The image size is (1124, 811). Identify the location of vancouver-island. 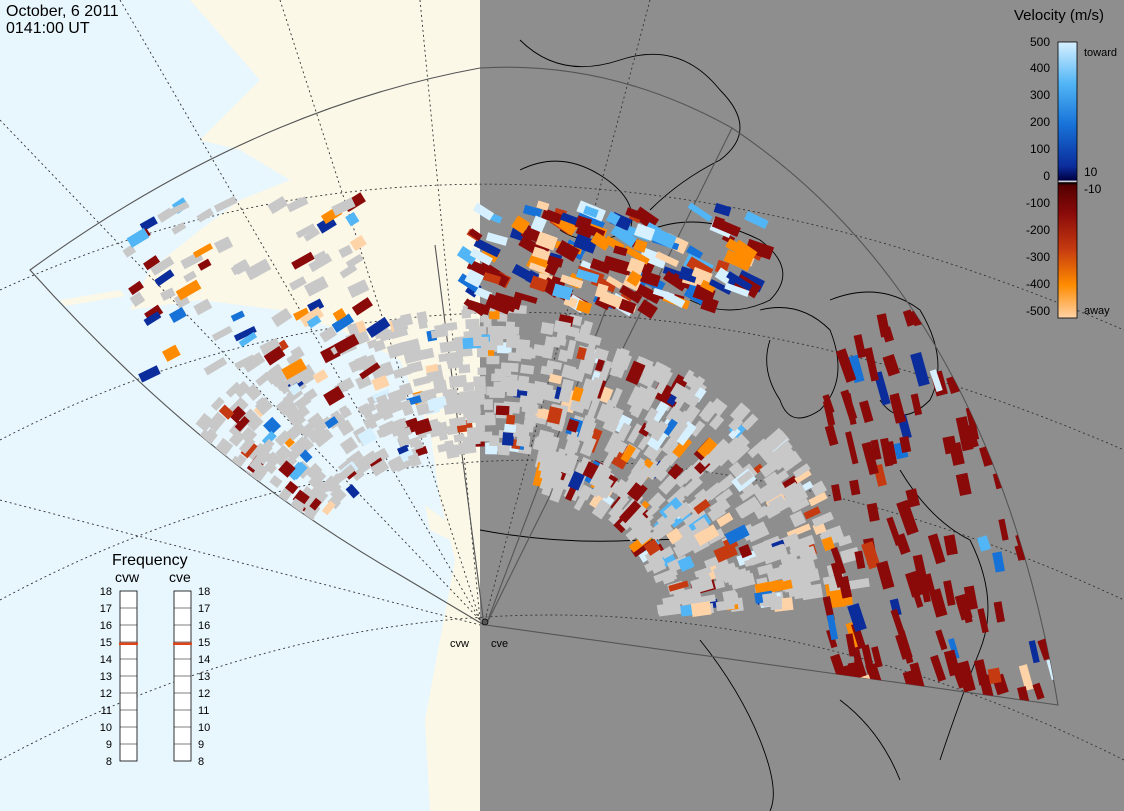
(437, 522).